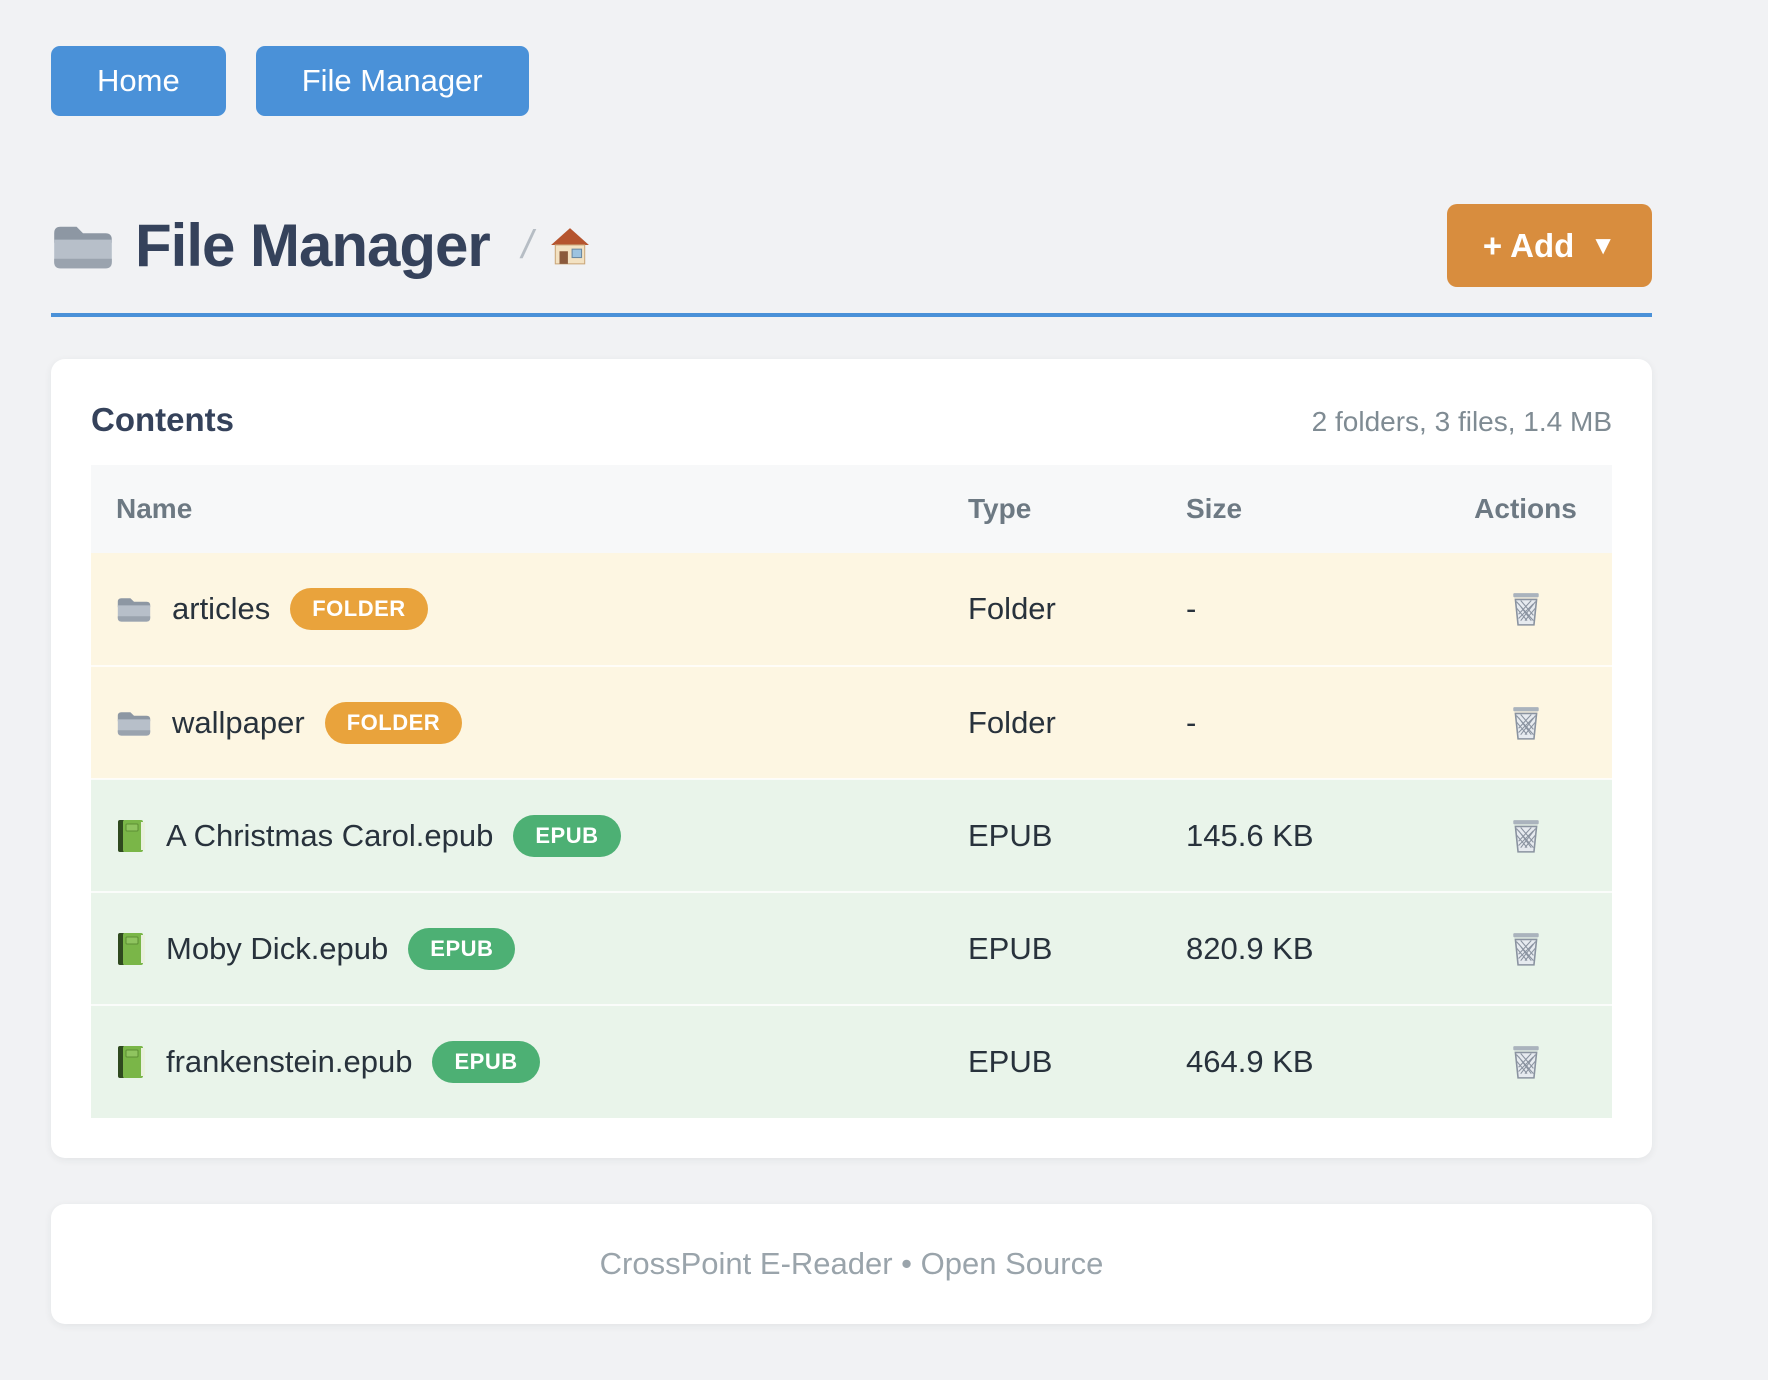  I want to click on file-name: frankenstein.epub, so click(289, 1061).